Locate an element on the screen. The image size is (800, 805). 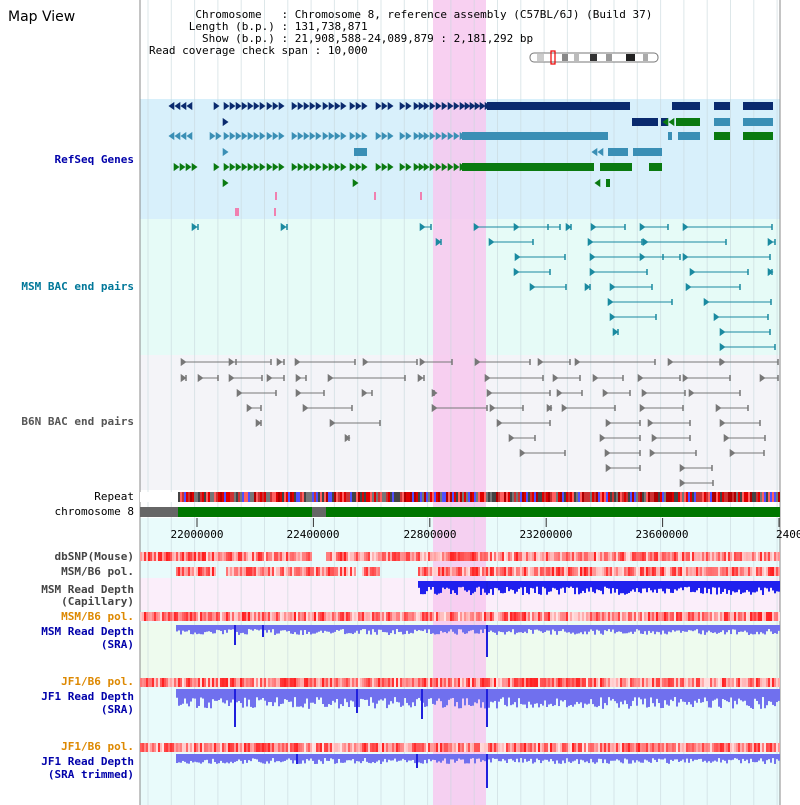
track-label-jf1-depth-sra: JF1 Read Depth is located at coordinates (87, 696).